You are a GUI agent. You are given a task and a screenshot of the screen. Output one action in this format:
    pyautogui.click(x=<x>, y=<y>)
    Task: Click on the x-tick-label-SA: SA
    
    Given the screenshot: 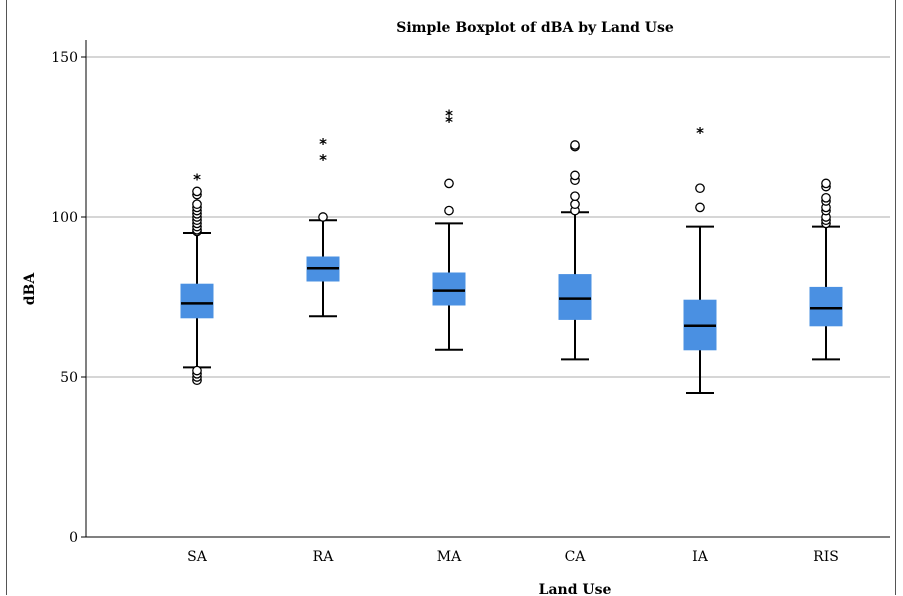 What is the action you would take?
    pyautogui.click(x=197, y=557)
    